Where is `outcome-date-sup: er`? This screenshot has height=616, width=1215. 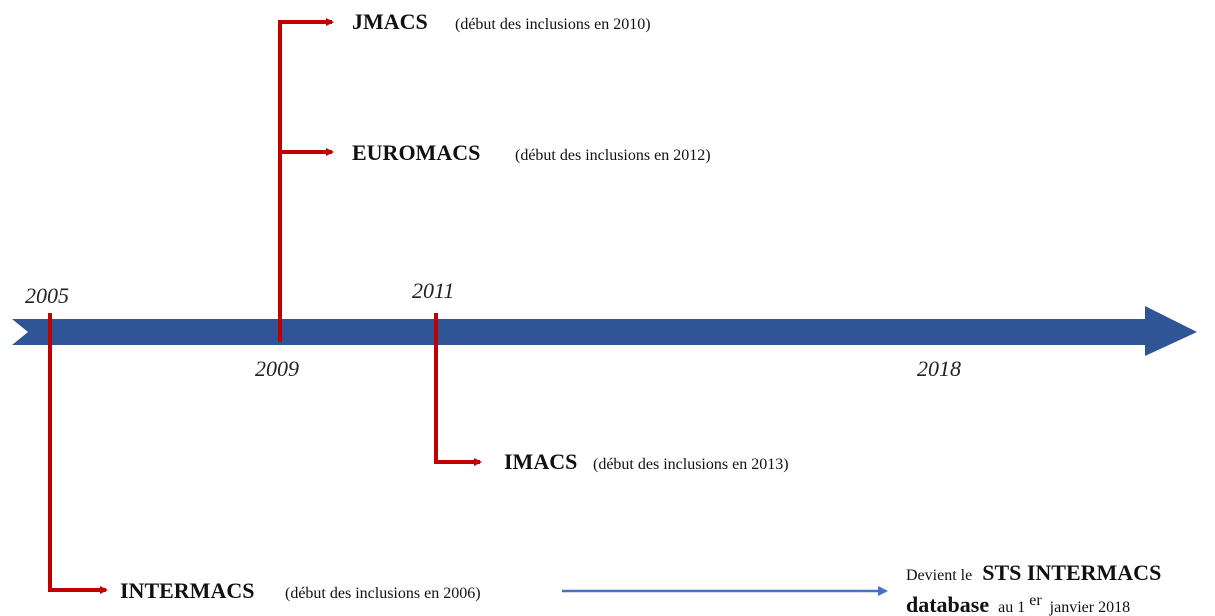 outcome-date-sup: er is located at coordinates (1035, 600).